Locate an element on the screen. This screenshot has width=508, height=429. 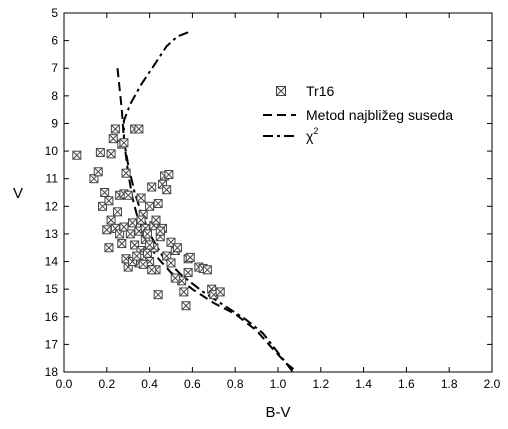
x-tick-label: 1.6 is located at coordinates (406, 384).